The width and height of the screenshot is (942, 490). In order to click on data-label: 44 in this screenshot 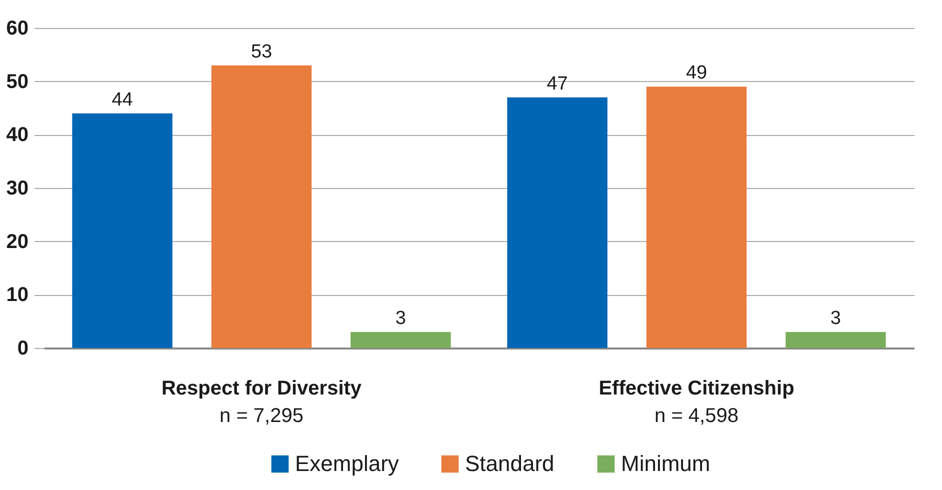, I will do `click(123, 99)`.